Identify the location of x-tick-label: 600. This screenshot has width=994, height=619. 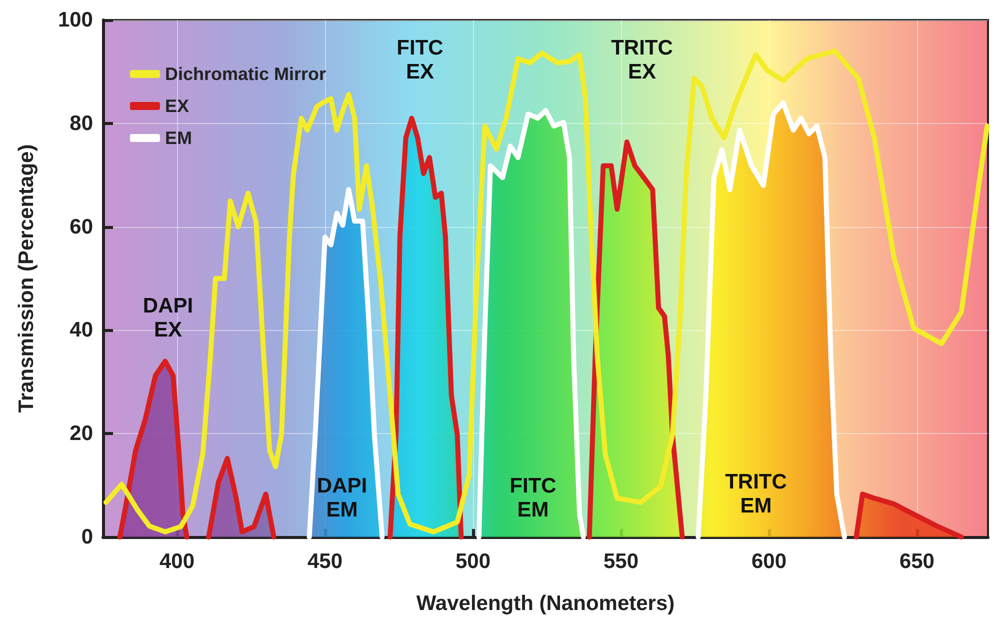
(768, 561).